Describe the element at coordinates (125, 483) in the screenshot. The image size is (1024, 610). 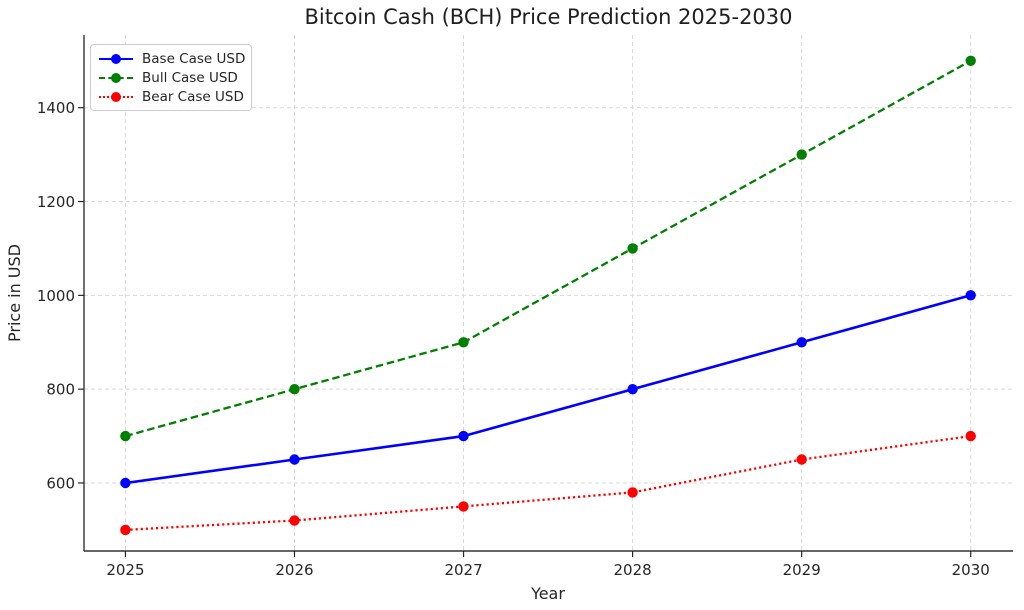
I see `marker-base-case-usd-2025` at that location.